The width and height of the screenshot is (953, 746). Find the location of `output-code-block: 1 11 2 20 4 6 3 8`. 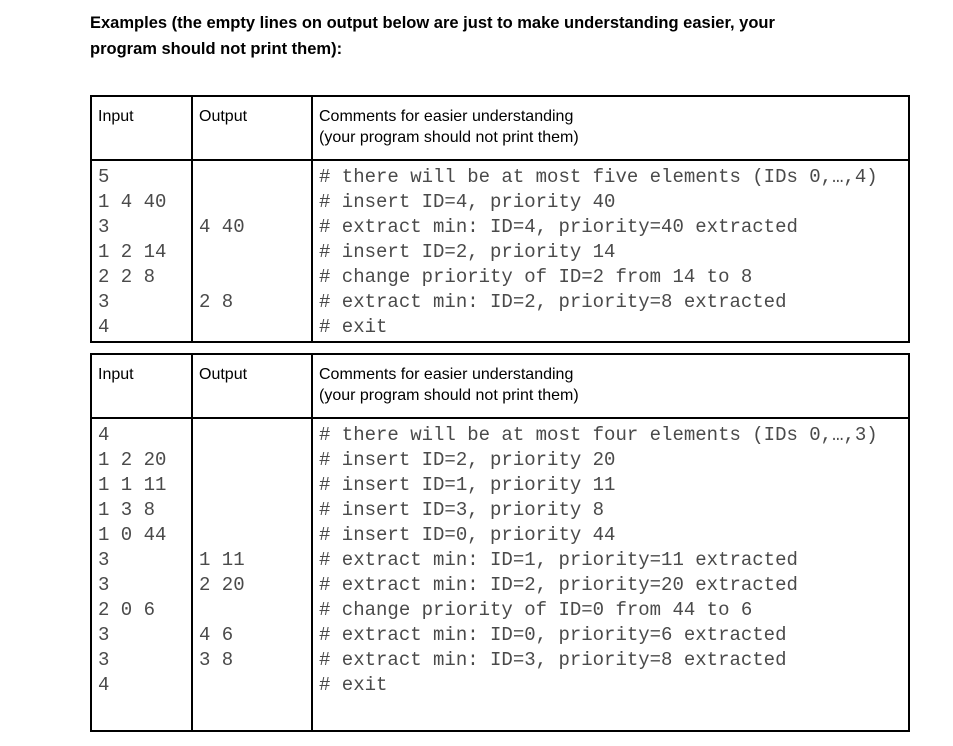

output-code-block: 1 11 2 20 4 6 3 8 is located at coordinates (252, 574).